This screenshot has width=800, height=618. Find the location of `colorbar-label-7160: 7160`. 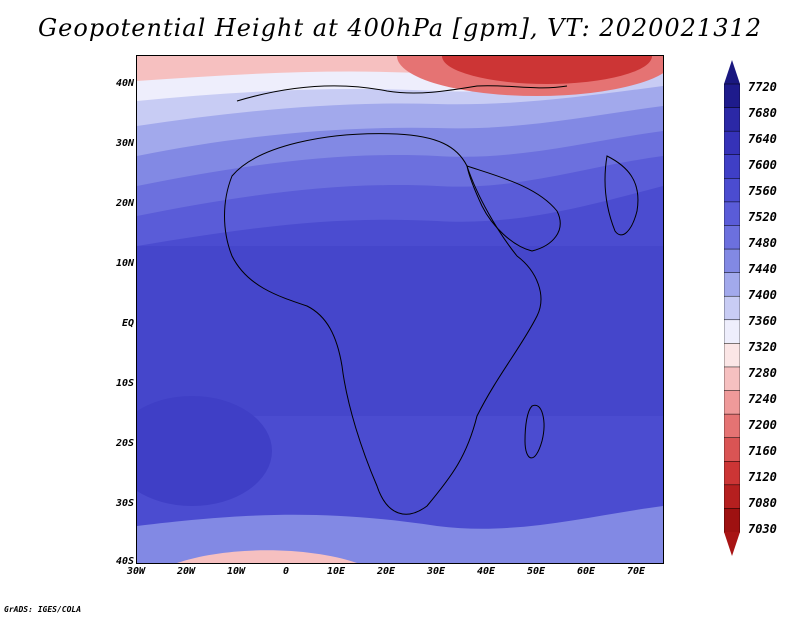

colorbar-label-7160: 7160 is located at coordinates (762, 451).